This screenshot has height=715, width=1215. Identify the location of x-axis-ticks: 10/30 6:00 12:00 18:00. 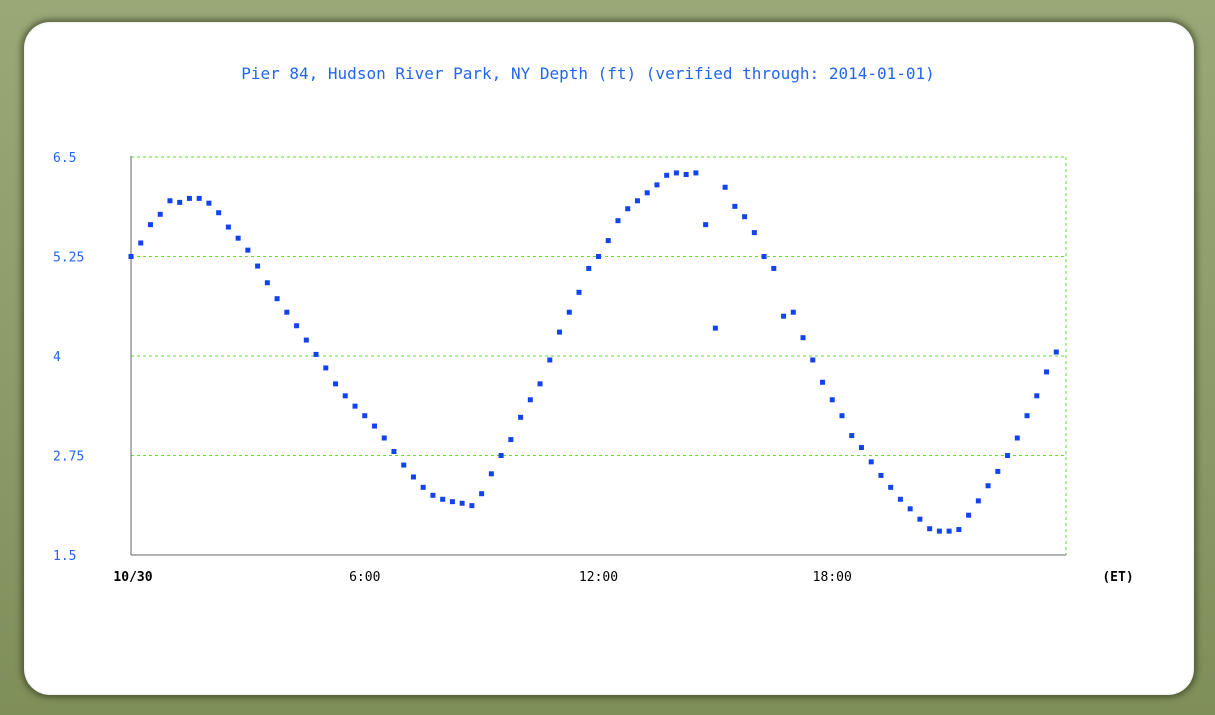
(482, 577).